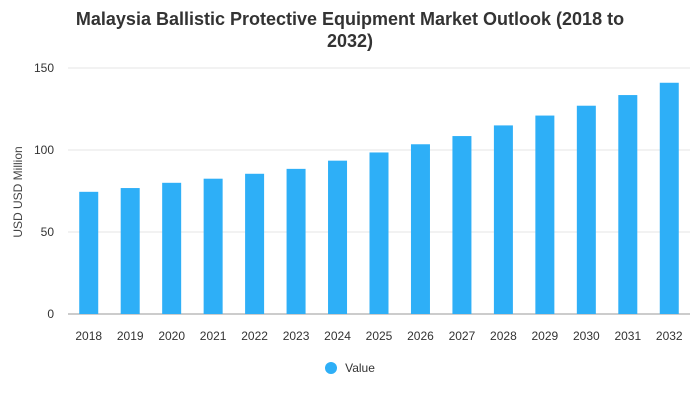  I want to click on bar-2032, so click(669, 198).